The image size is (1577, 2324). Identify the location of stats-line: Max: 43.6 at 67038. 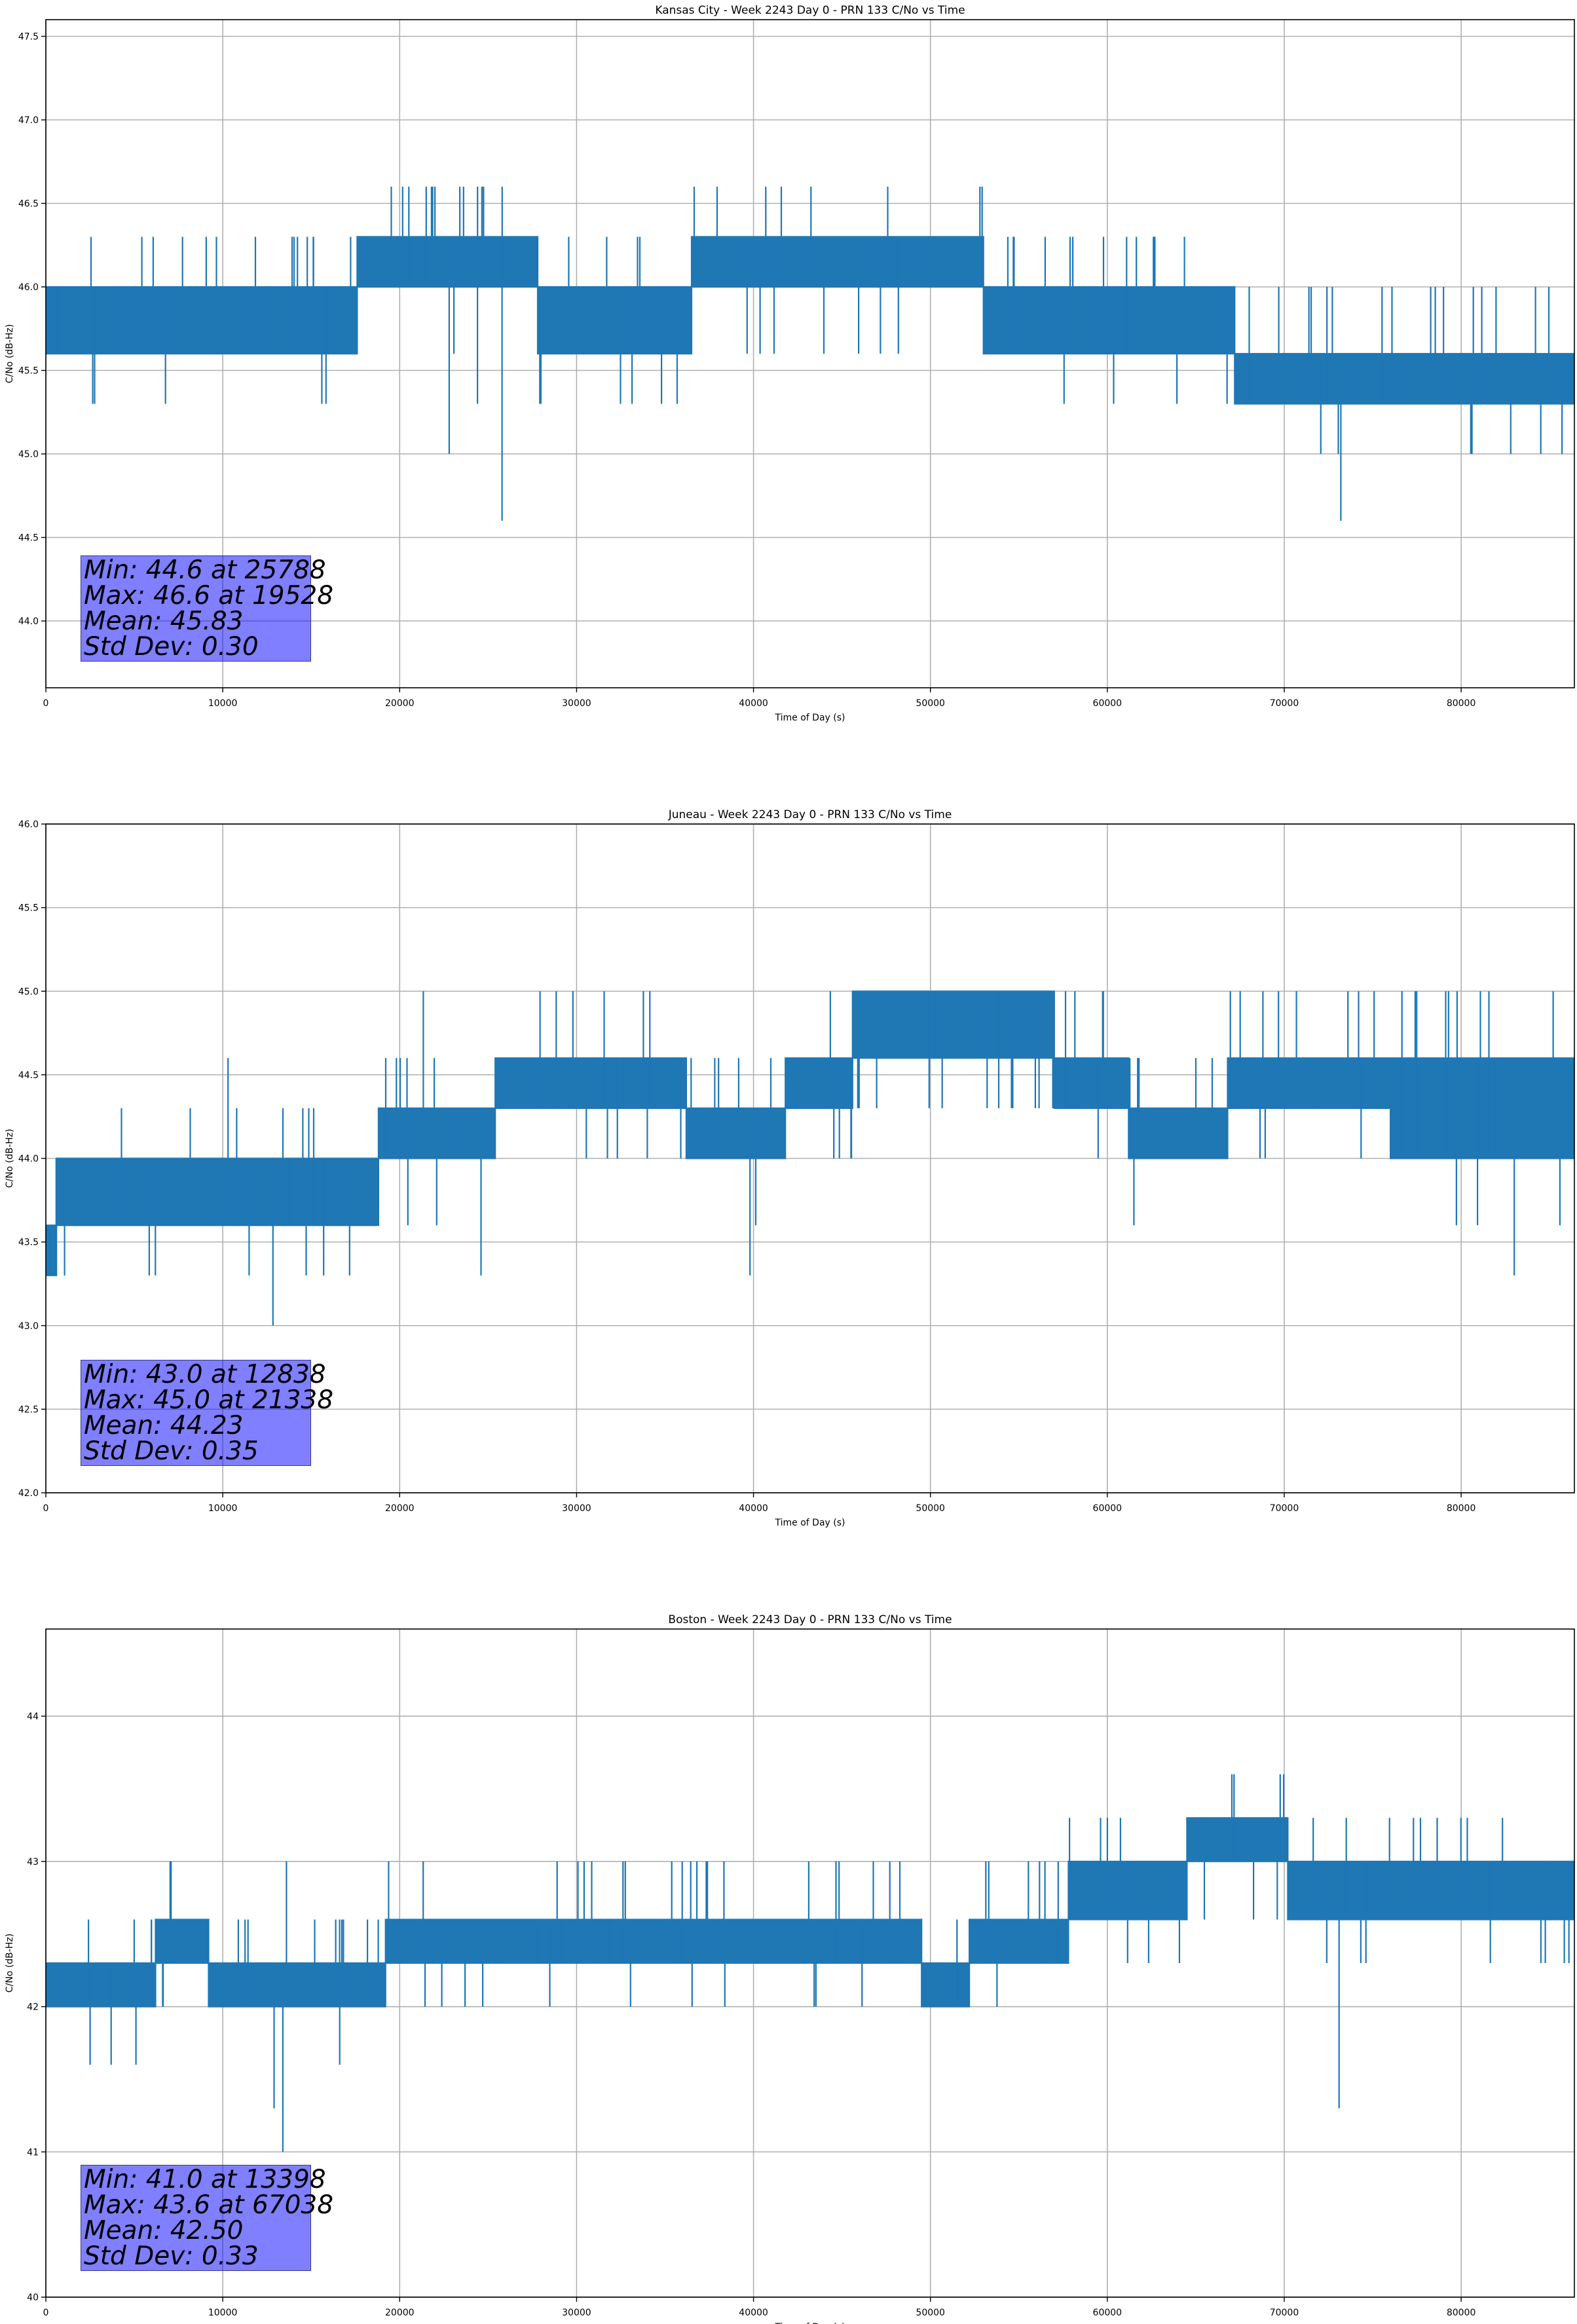
(209, 2205).